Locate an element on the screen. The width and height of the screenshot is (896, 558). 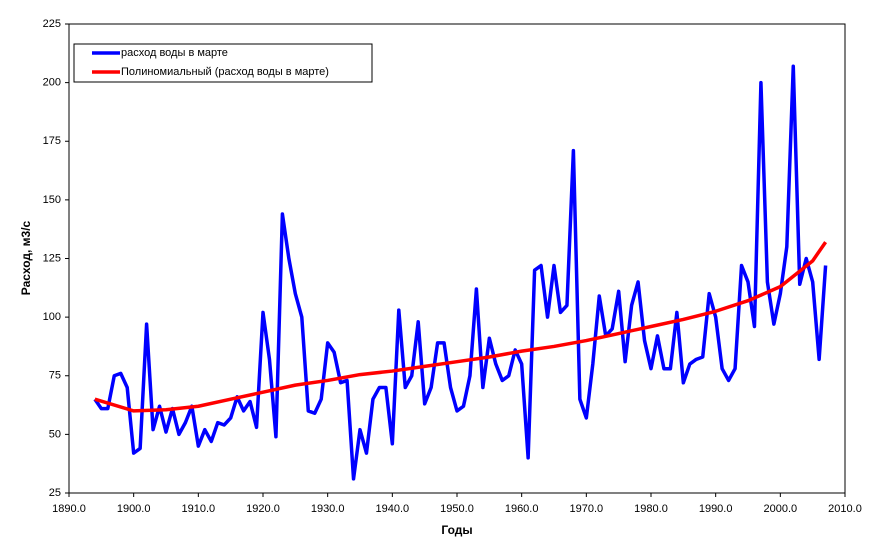
x-tick-label: 1900.0 is located at coordinates (134, 509).